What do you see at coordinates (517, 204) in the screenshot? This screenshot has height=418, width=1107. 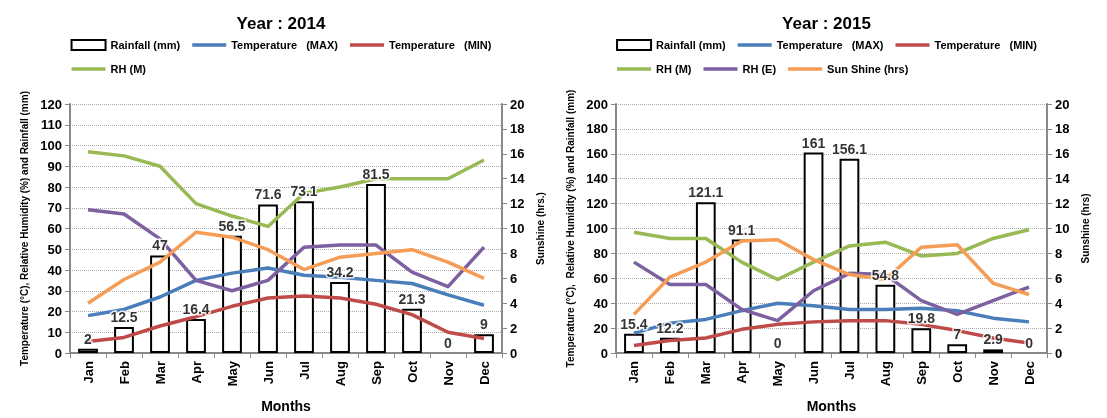 I see `y2-tick-label: 12` at bounding box center [517, 204].